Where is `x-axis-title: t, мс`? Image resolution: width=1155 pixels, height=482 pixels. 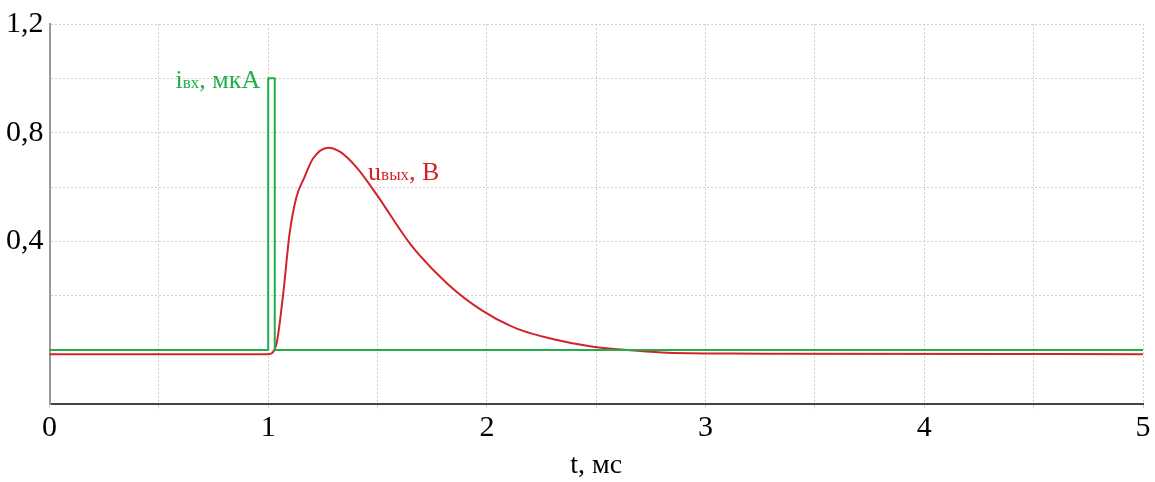 x-axis-title: t, мс is located at coordinates (596, 463).